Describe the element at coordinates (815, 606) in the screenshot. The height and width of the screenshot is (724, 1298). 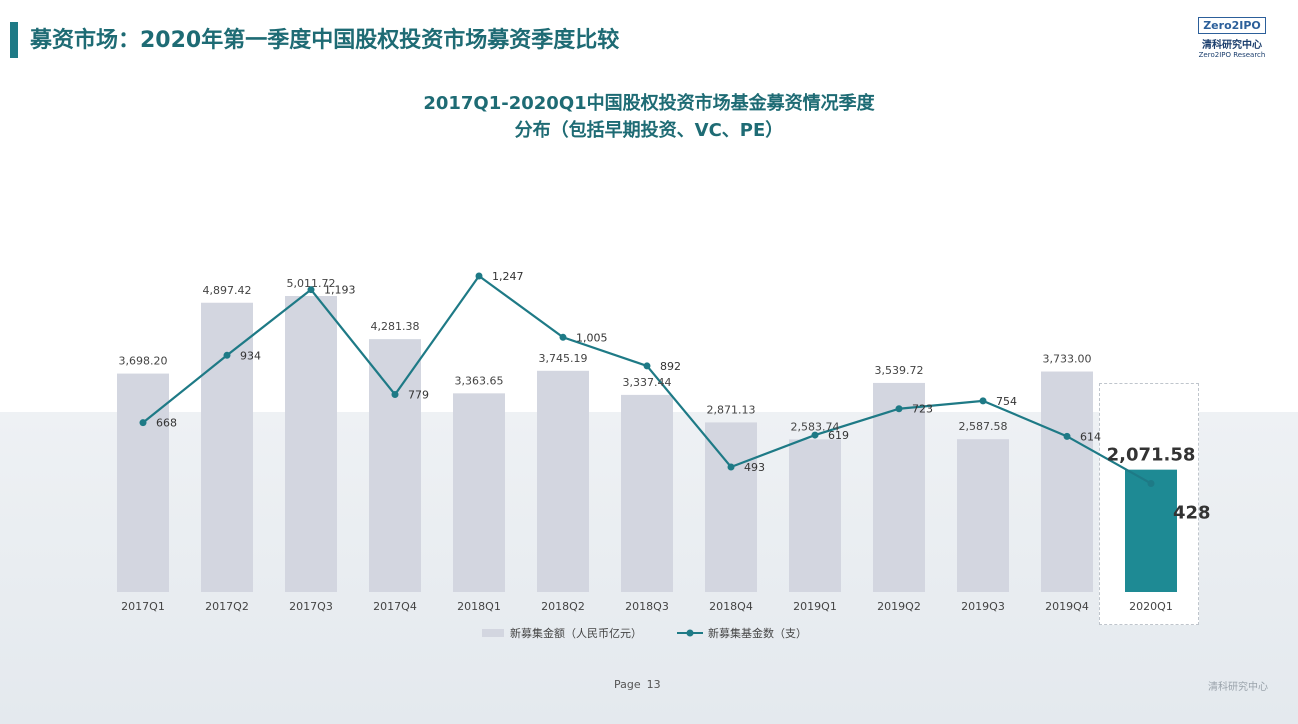
I see `x-tick-label: 2019Q1` at that location.